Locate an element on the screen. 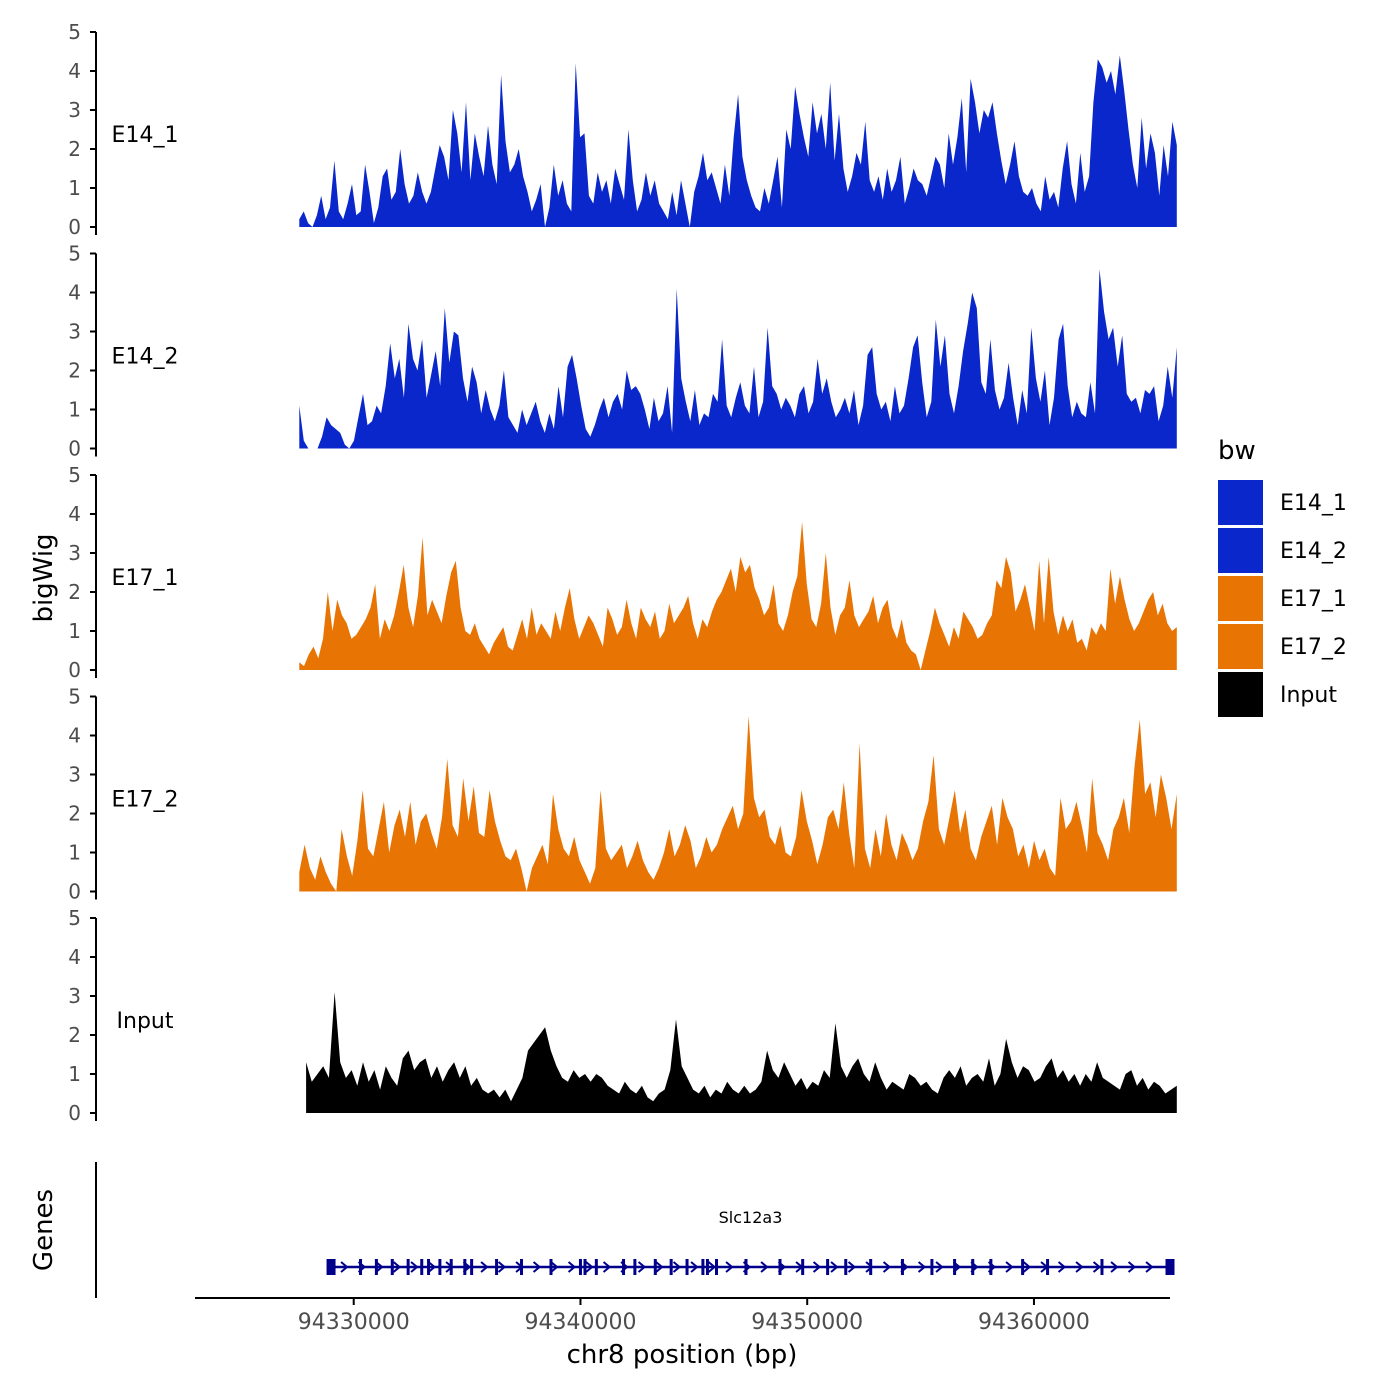 This screenshot has height=1400, width=1400. legend-label-E14_1: E14_1 is located at coordinates (1313, 503).